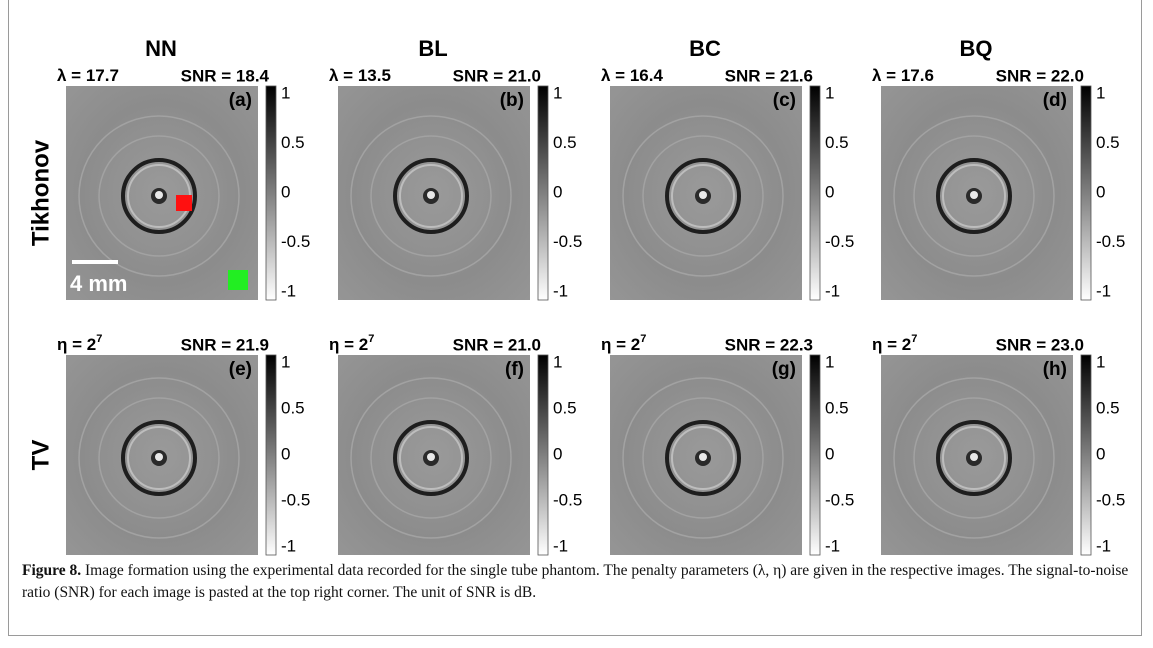  I want to click on snr: SNR = 22.0, so click(1040, 75).